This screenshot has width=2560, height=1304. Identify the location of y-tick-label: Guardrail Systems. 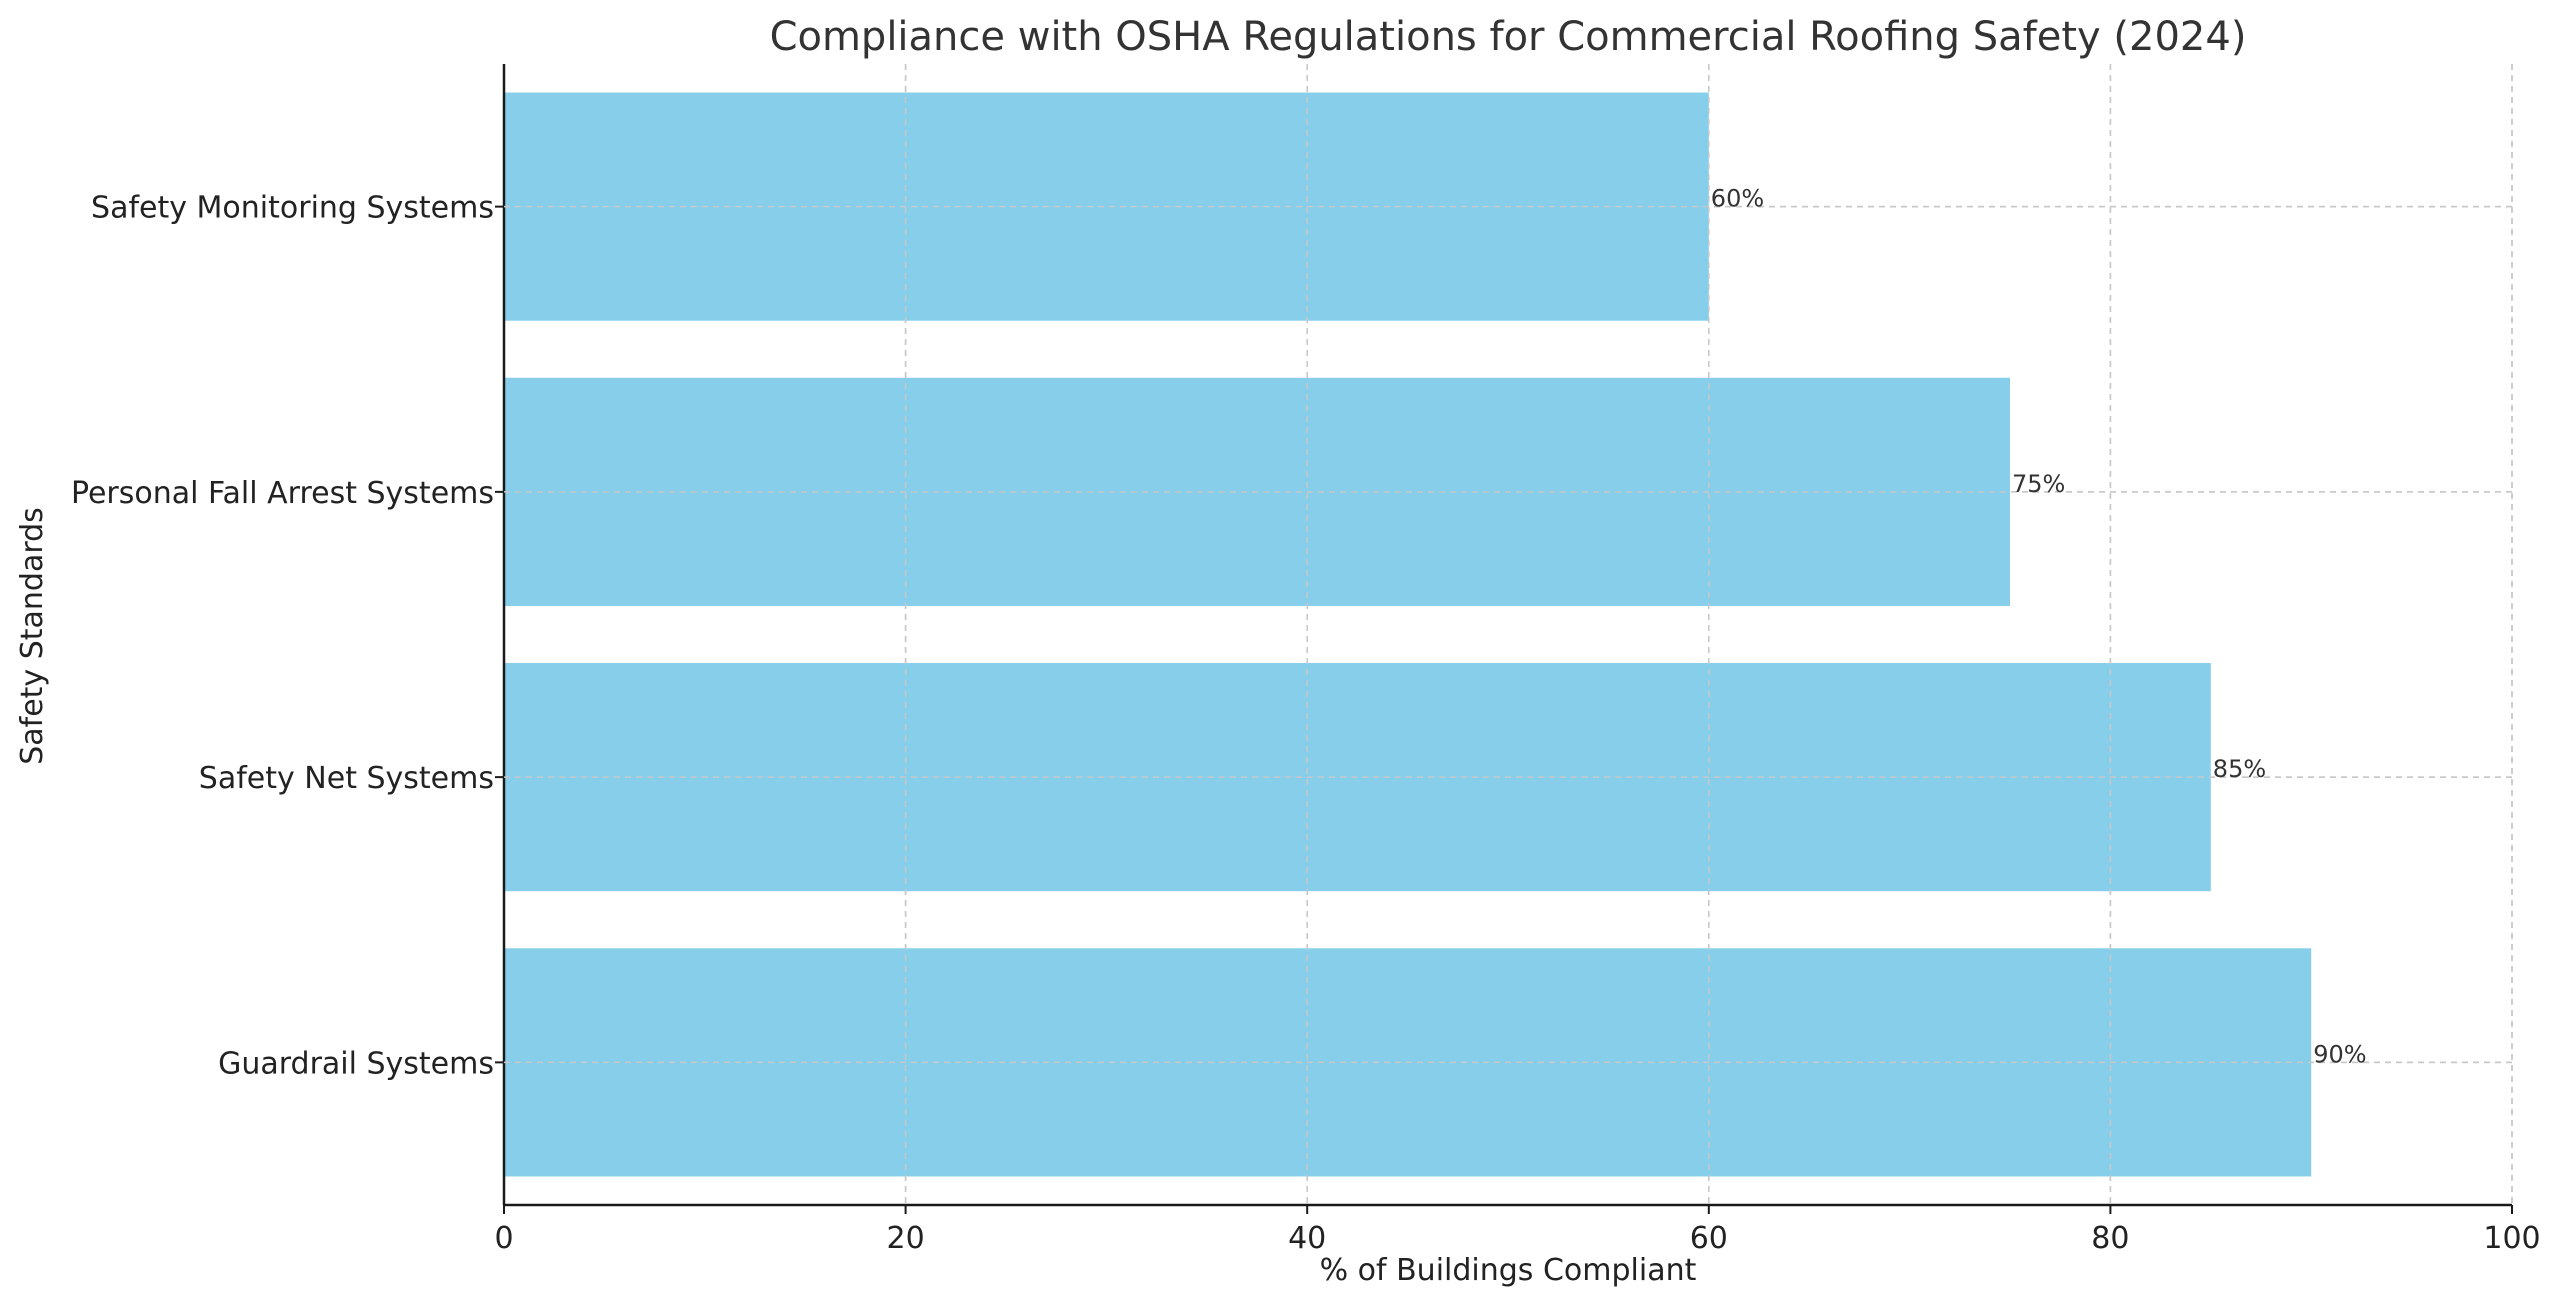
(356, 1063).